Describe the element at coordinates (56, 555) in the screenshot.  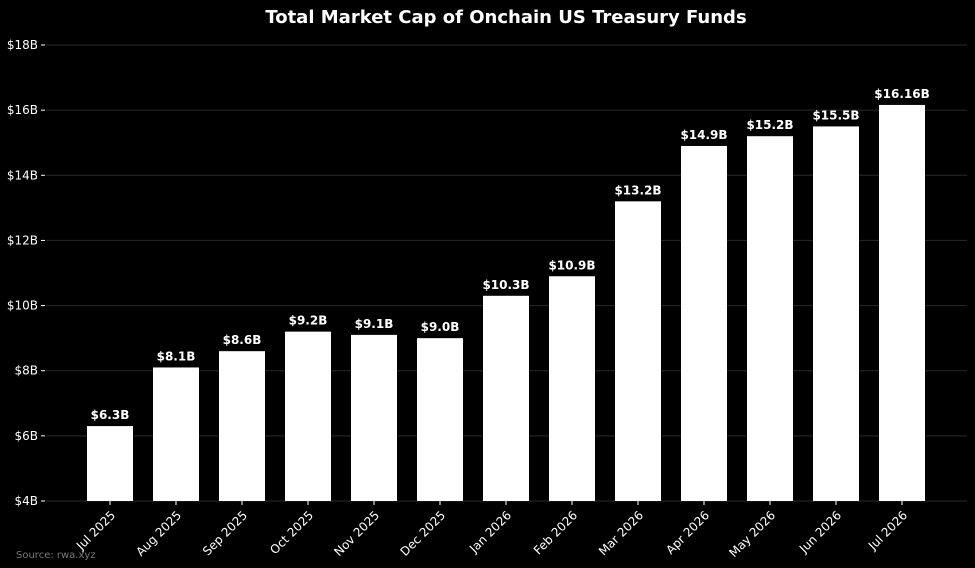
I see `source-note: Source: rwa.xyz` at that location.